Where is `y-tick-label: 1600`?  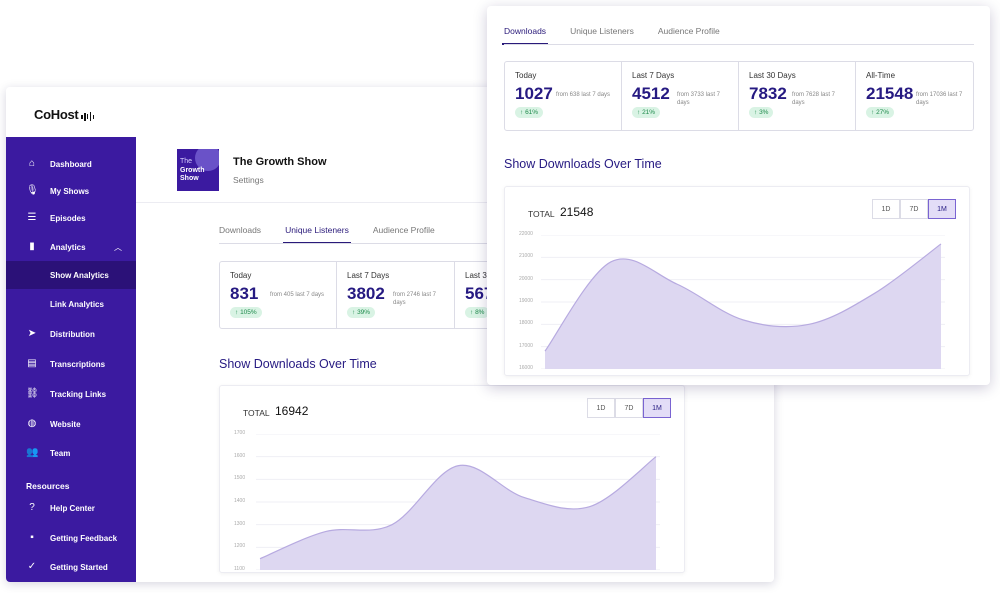 y-tick-label: 1600 is located at coordinates (240, 455).